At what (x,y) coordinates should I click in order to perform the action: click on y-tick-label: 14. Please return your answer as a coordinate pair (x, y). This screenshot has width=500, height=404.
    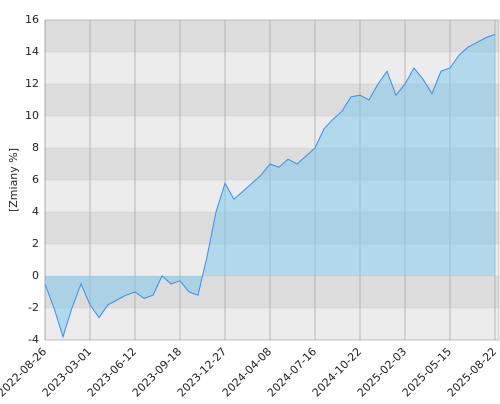
    Looking at the image, I should click on (32, 51).